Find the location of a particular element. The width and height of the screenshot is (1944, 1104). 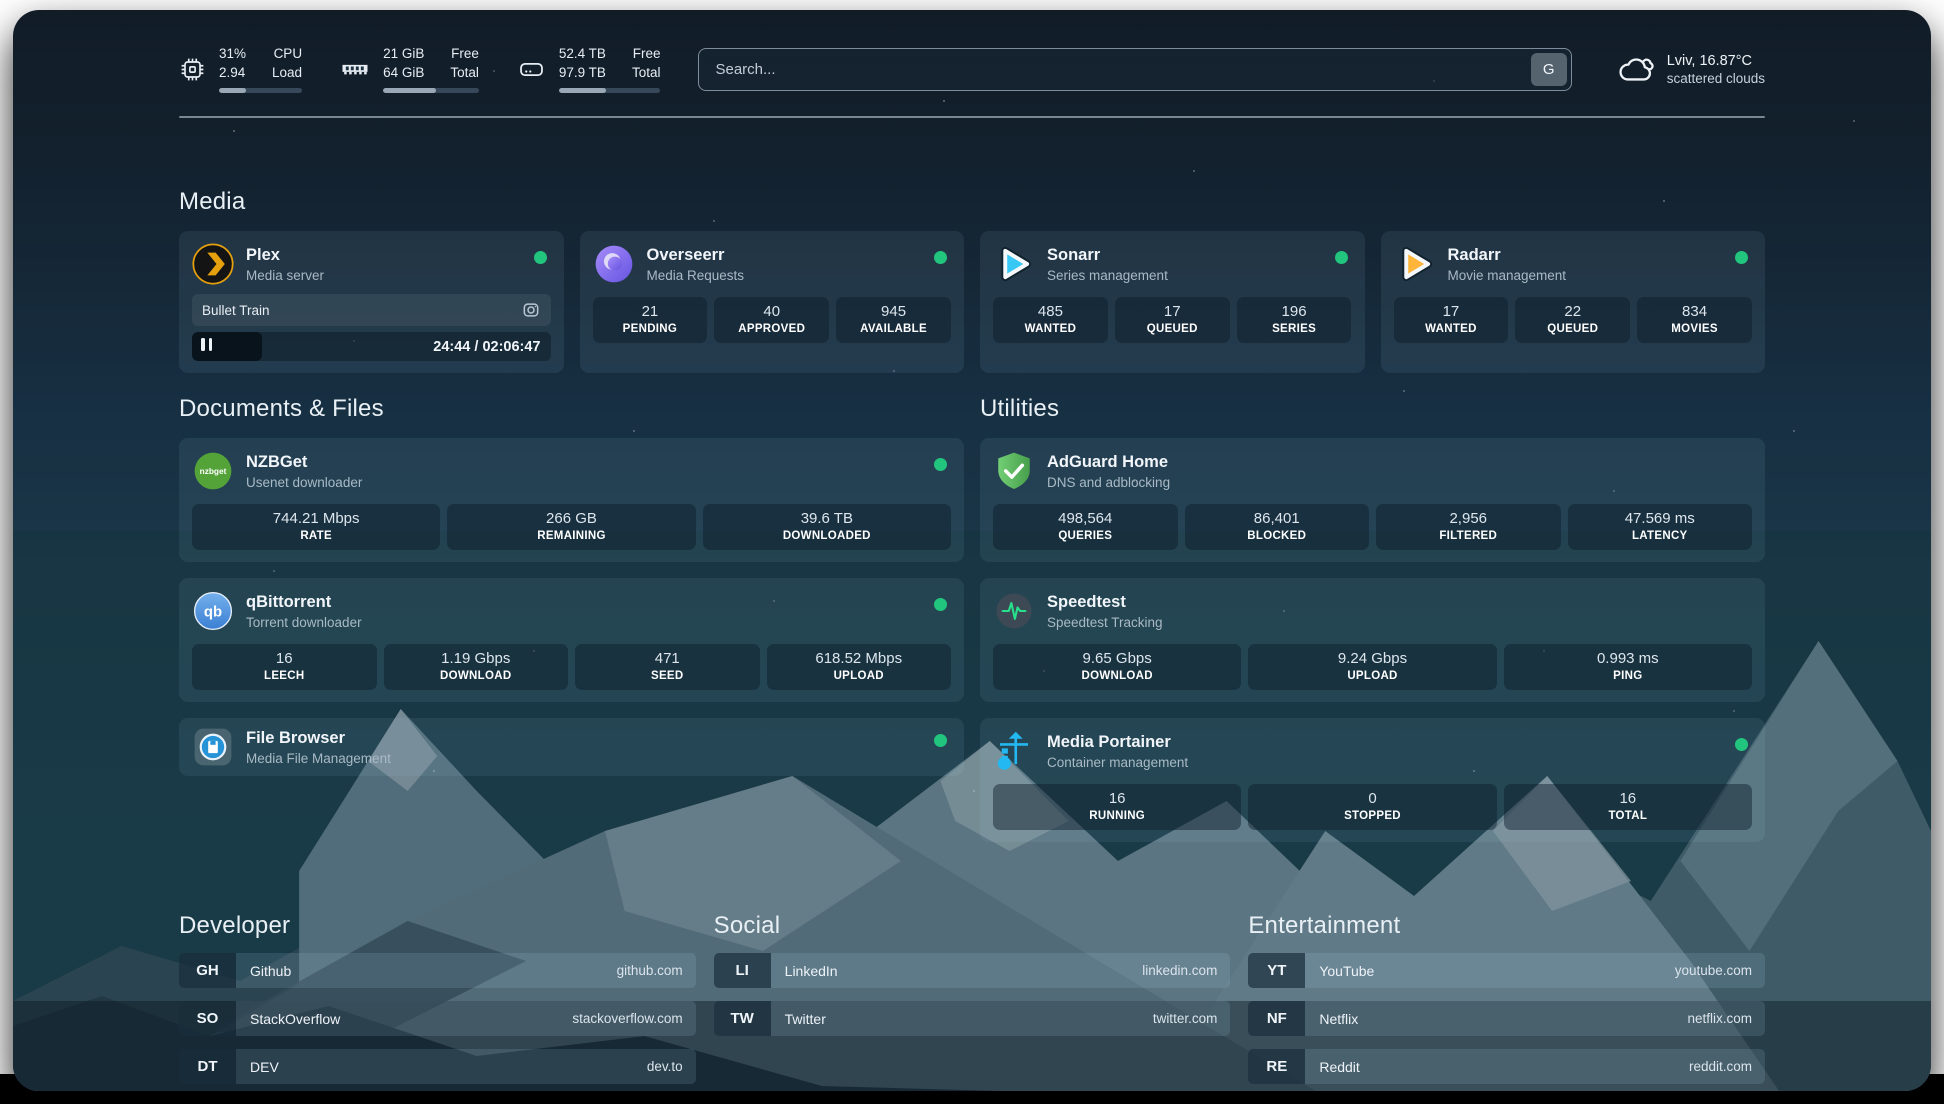

stat-value: 0.993 ms is located at coordinates (1627, 658).